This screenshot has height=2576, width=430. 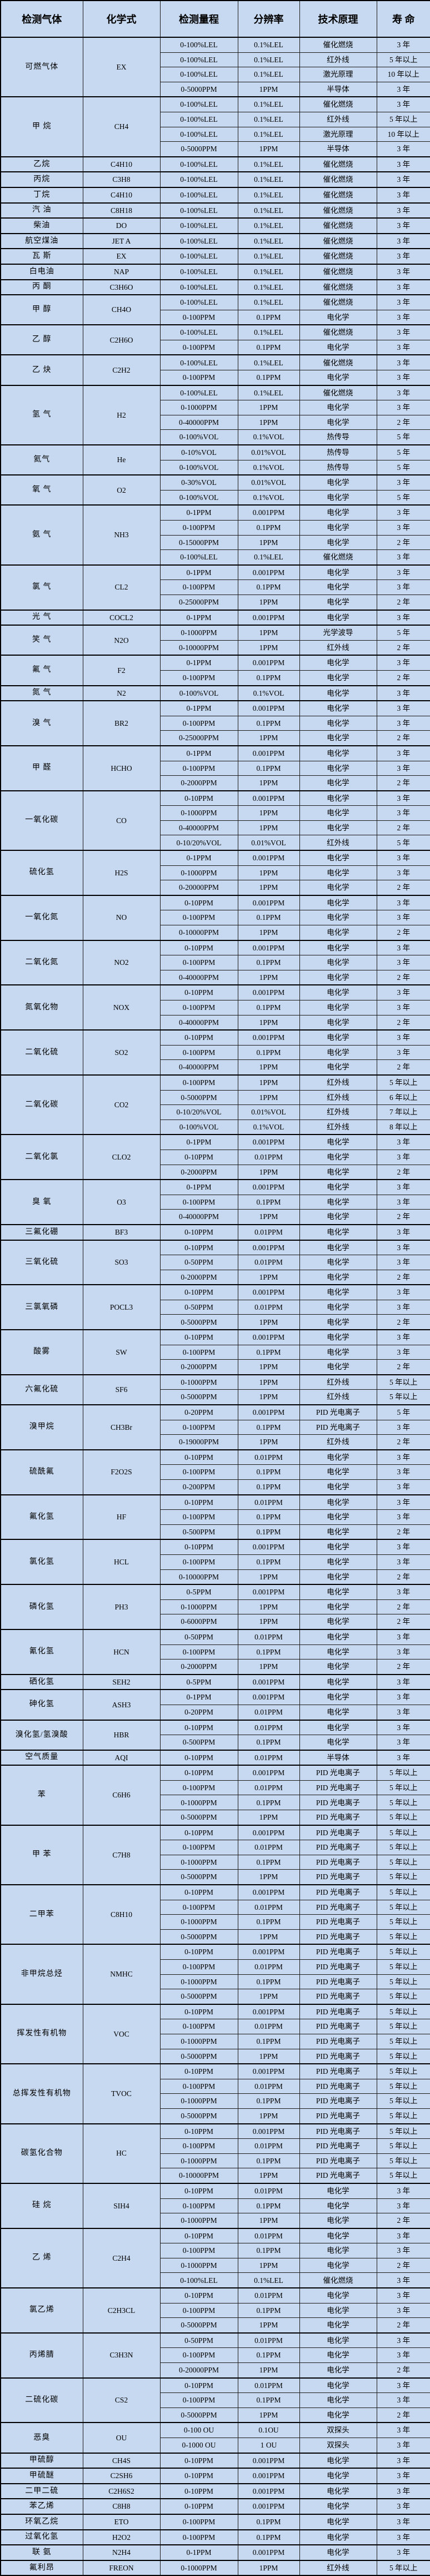 I want to click on formula-cell: H2S, so click(x=122, y=873).